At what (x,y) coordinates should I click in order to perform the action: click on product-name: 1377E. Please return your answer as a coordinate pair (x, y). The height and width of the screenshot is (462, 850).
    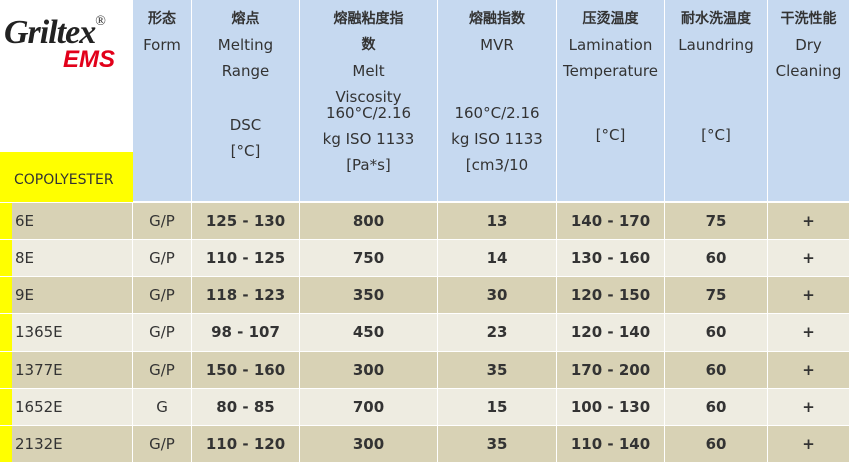
    Looking at the image, I should click on (66, 369).